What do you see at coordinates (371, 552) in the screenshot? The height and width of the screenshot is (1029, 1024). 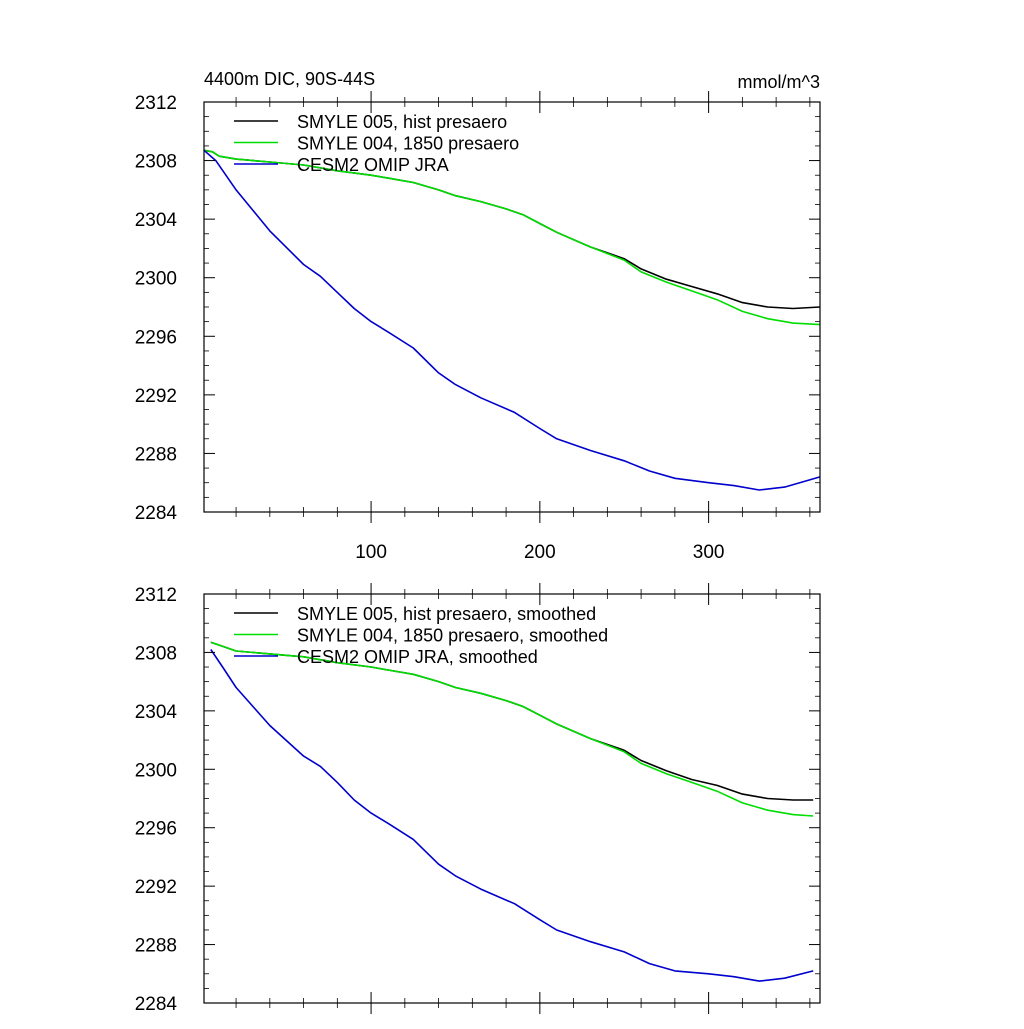 I see `x-tick-label: 100` at bounding box center [371, 552].